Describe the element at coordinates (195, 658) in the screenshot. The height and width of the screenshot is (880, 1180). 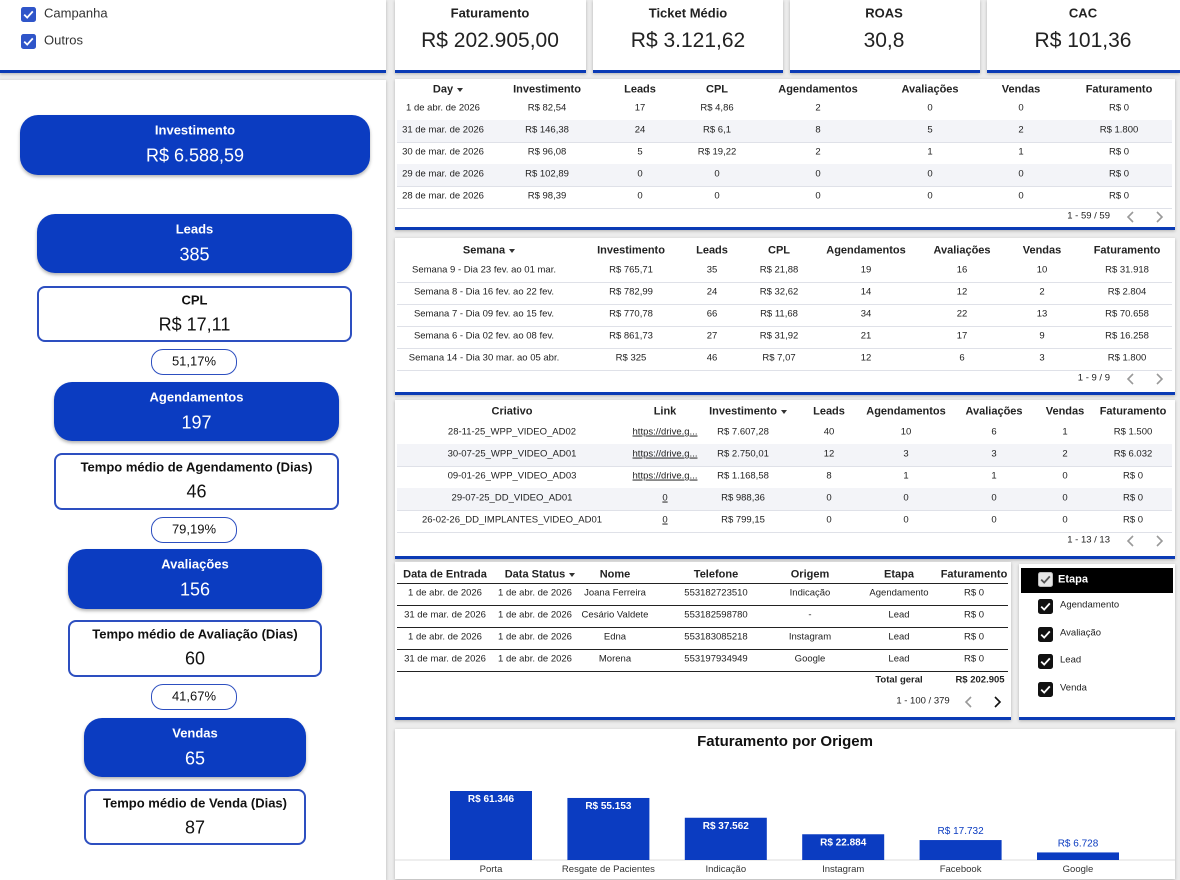
I see `funnel-value: 60` at that location.